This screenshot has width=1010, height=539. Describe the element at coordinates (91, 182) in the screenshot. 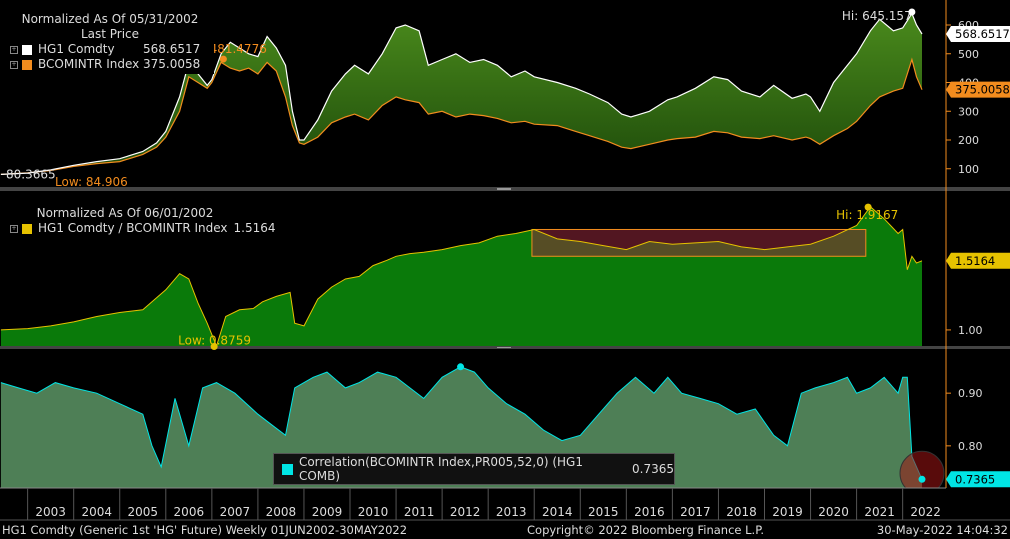

I see `low-label-bcomintr: Low: 84.906` at that location.